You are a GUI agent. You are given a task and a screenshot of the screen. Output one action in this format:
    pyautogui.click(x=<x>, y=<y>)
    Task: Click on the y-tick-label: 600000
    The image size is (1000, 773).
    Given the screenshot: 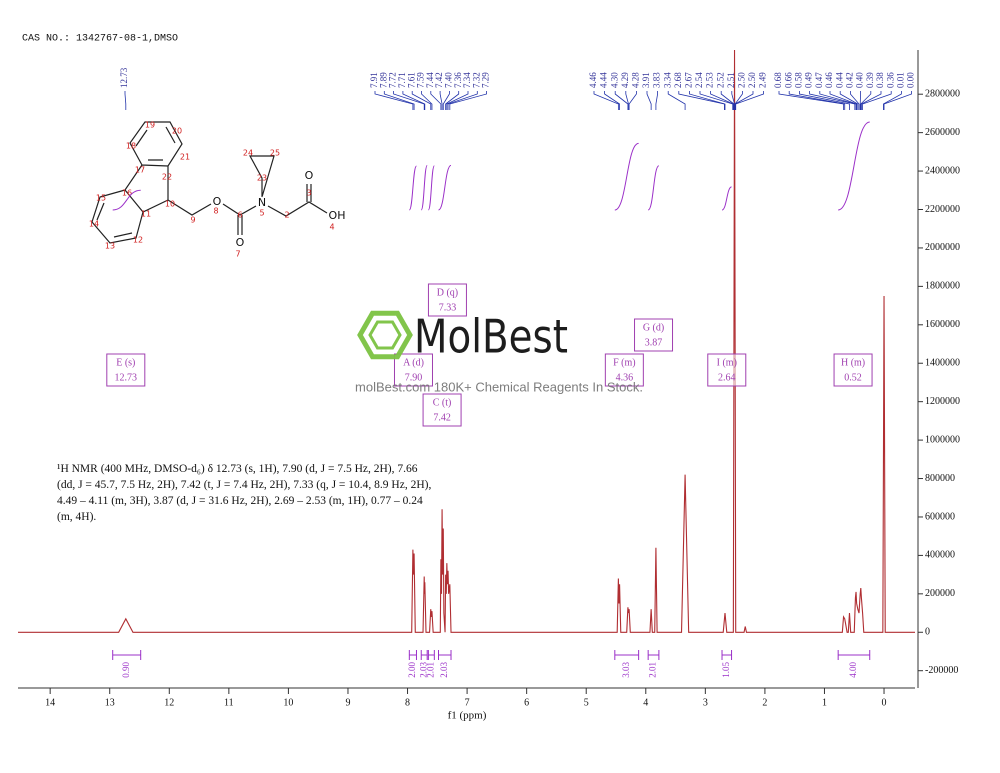 What is the action you would take?
    pyautogui.click(x=940, y=516)
    